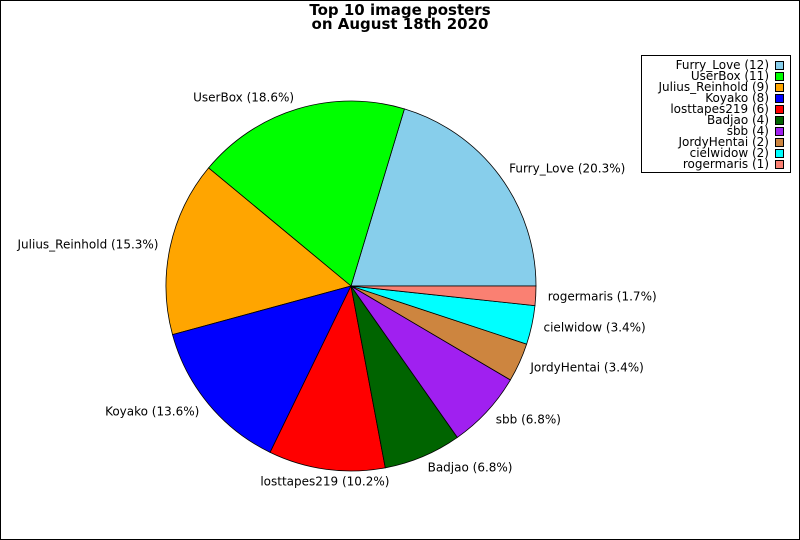 This screenshot has height=540, width=800. What do you see at coordinates (567, 169) in the screenshot?
I see `slice-label-furry-love: Furry_Love (20.3%)` at bounding box center [567, 169].